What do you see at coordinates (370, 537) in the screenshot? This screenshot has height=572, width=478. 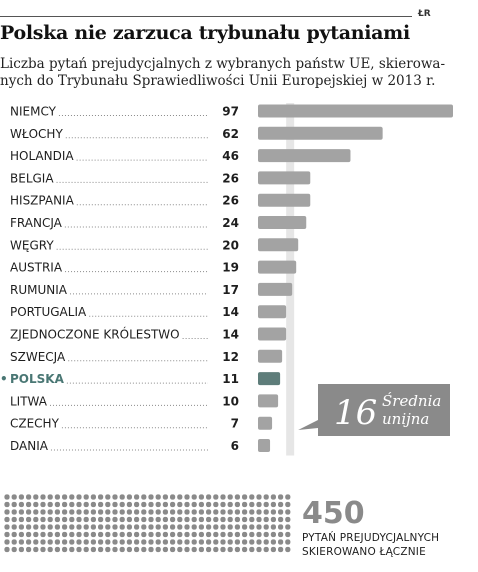 I see `total-caption-line-1: PYTAŃ PREJUDYCJALNYCH` at bounding box center [370, 537].